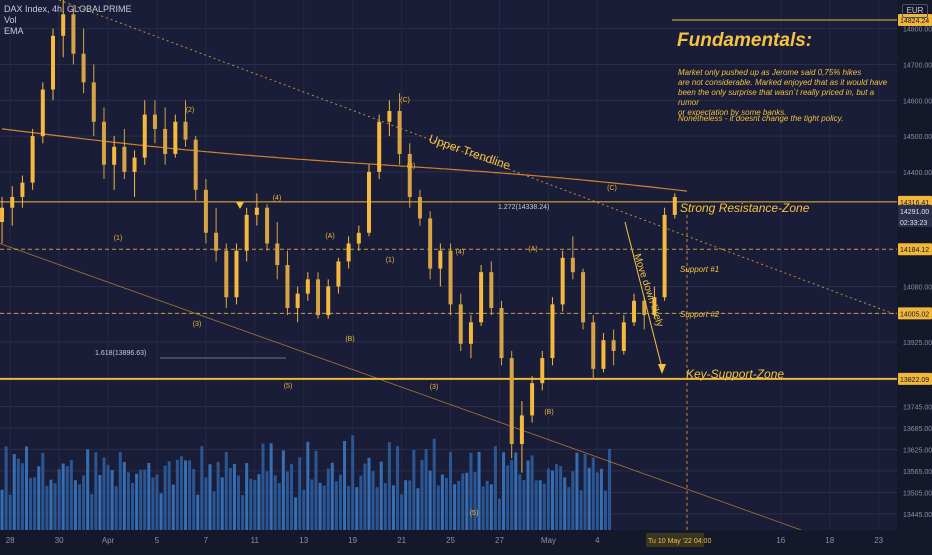 This screenshot has width=932, height=555. I want to click on x-tick-label: 28, so click(10, 540).